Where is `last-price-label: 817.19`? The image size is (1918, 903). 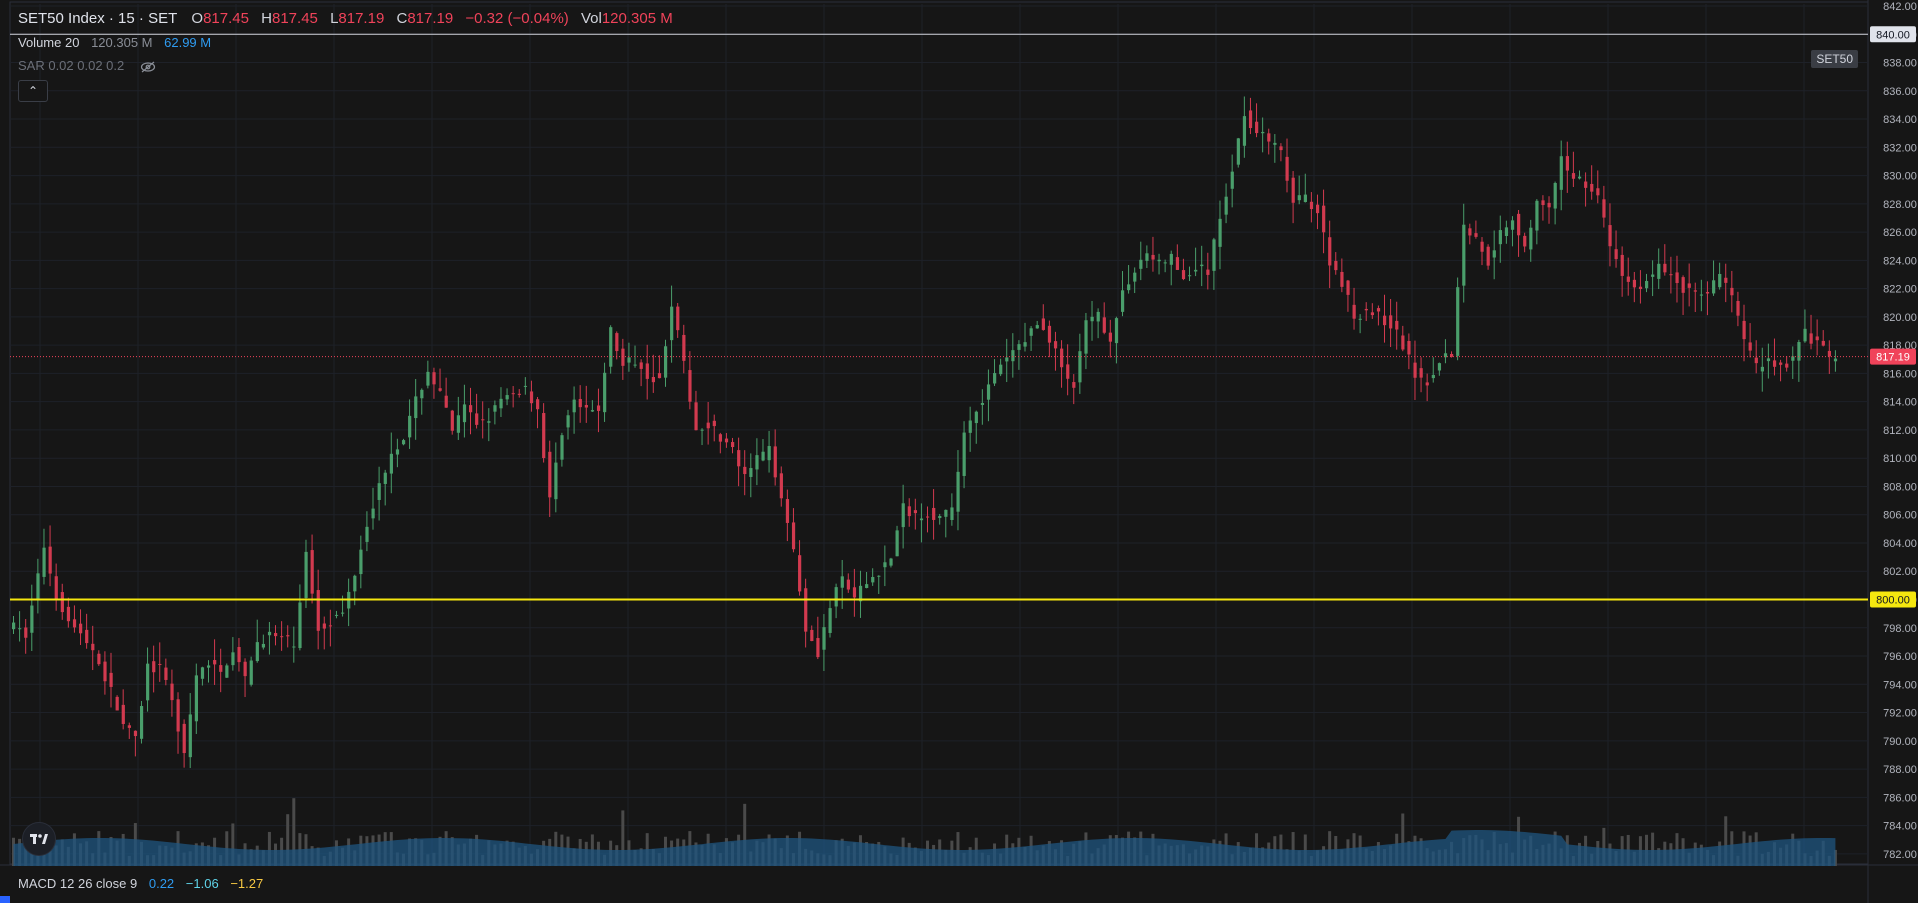 last-price-label: 817.19 is located at coordinates (1893, 358).